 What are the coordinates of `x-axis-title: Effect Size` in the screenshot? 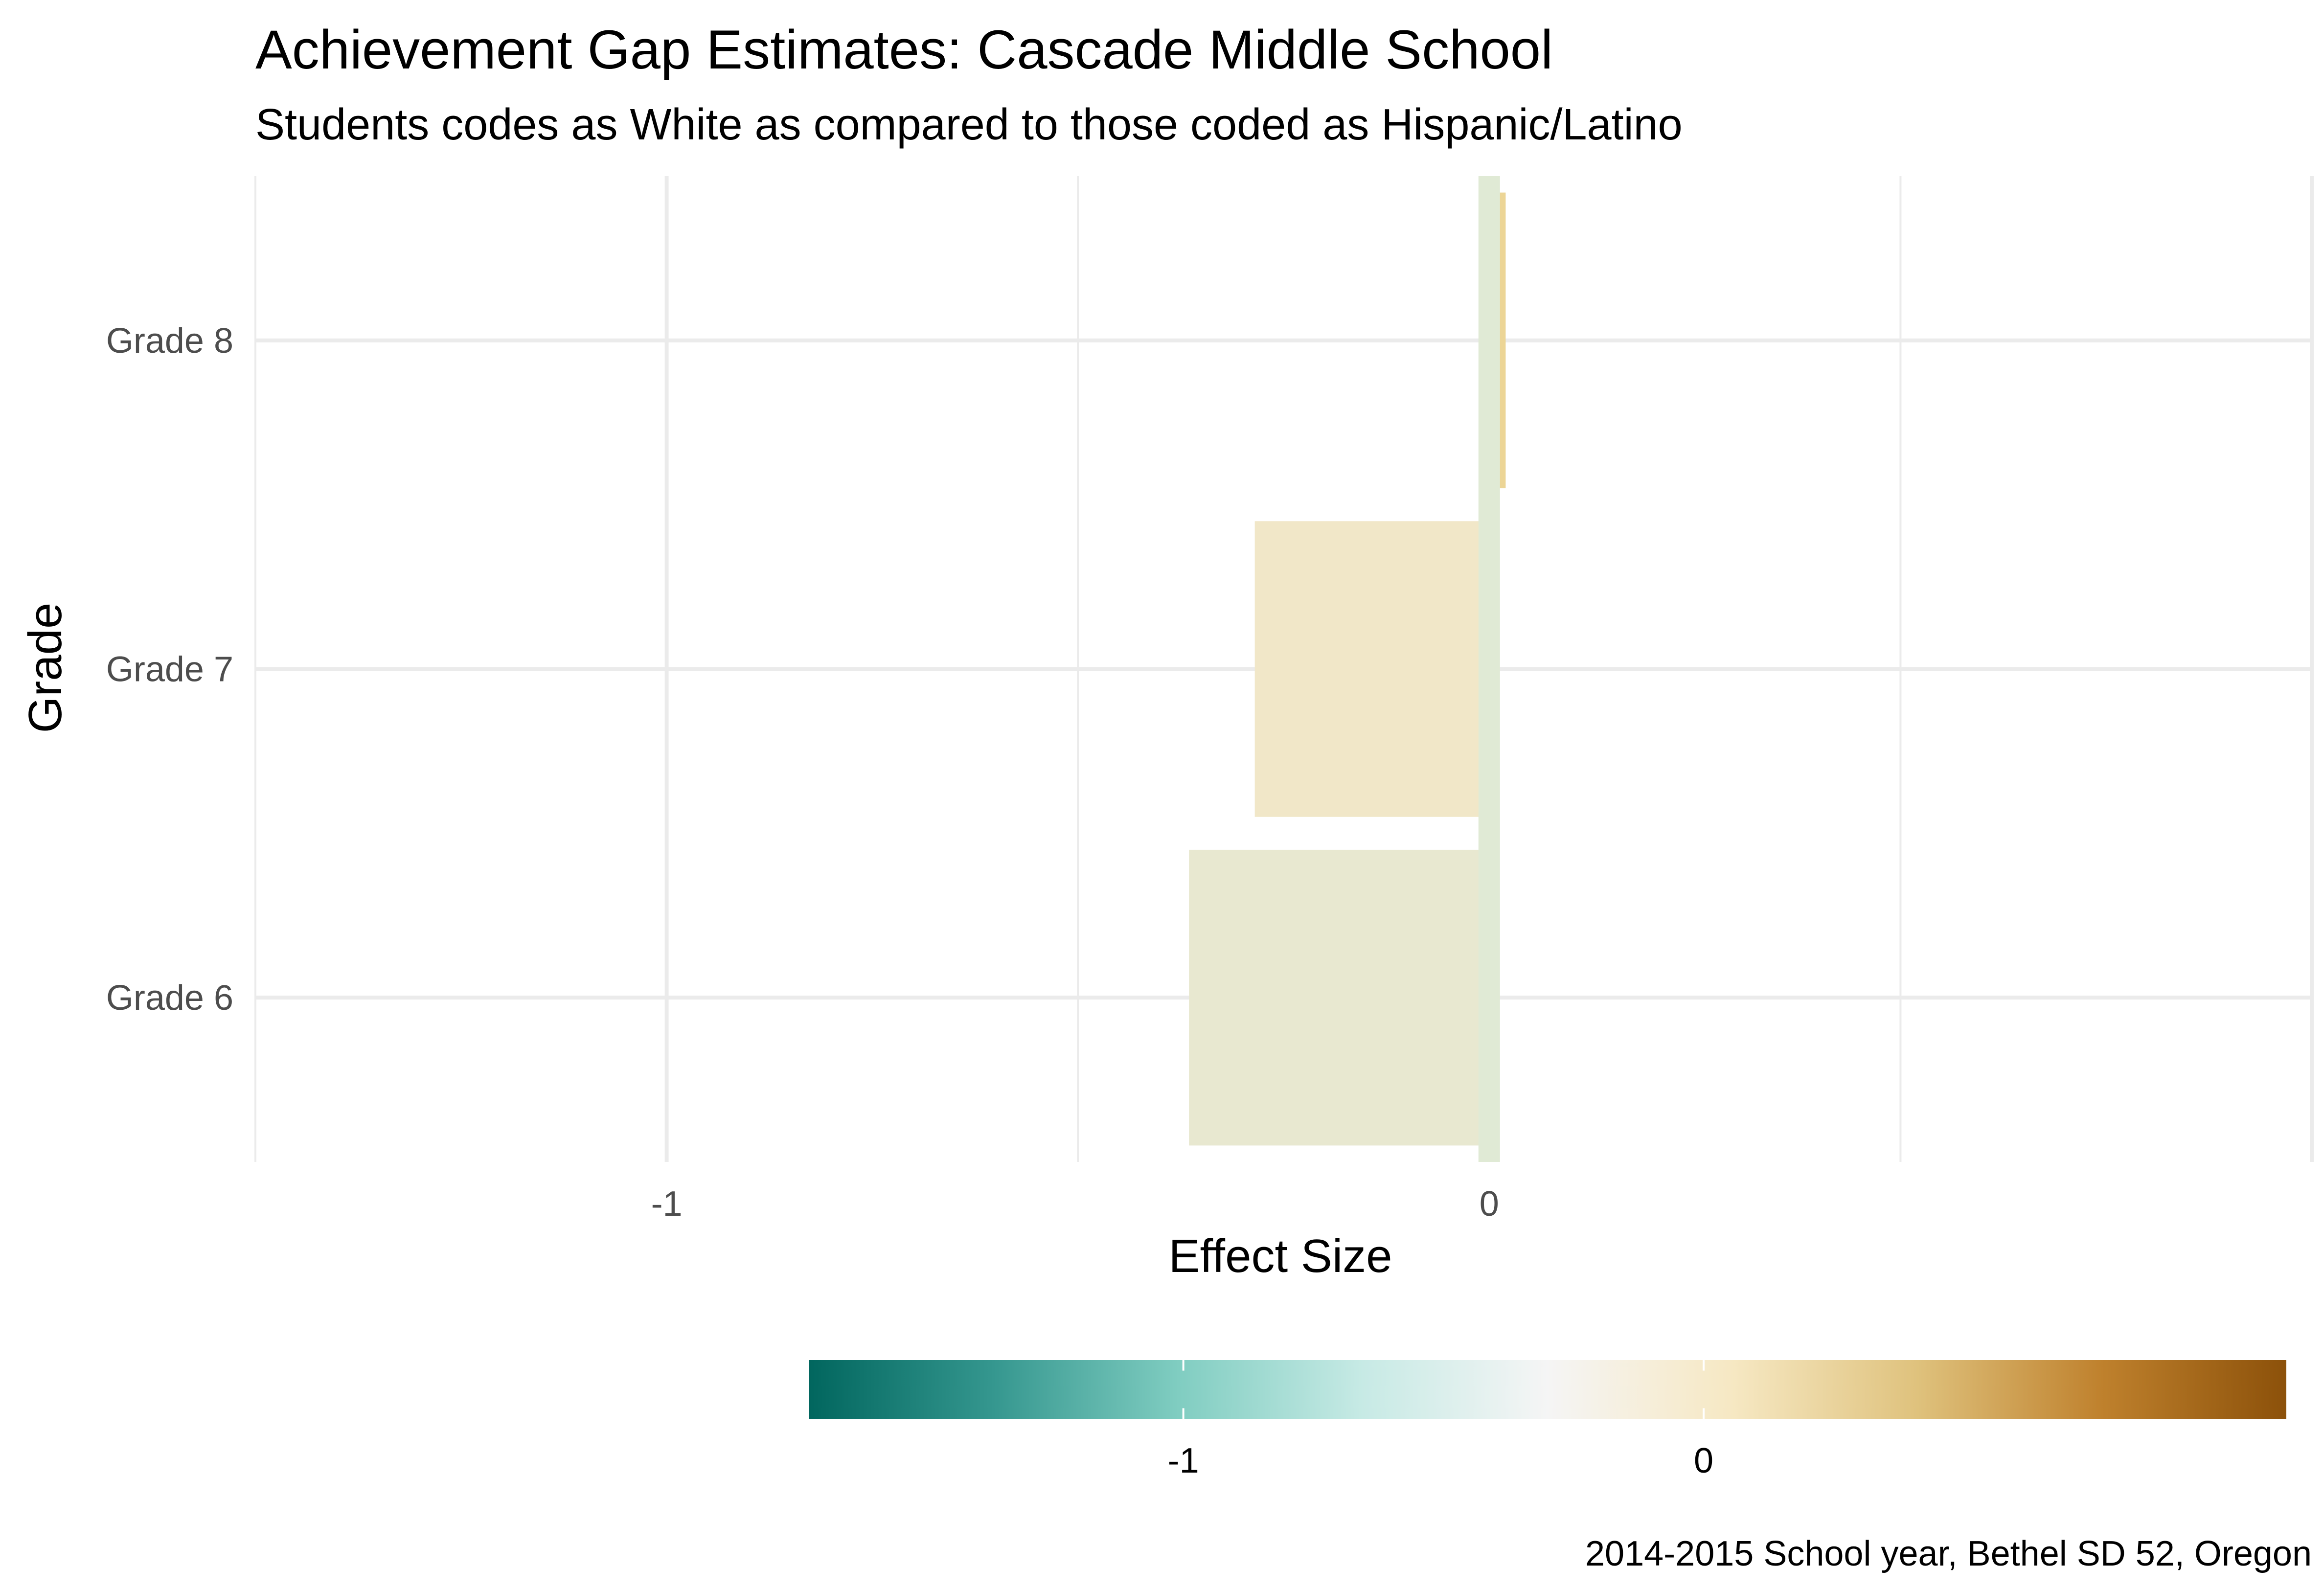 It's located at (1280, 1256).